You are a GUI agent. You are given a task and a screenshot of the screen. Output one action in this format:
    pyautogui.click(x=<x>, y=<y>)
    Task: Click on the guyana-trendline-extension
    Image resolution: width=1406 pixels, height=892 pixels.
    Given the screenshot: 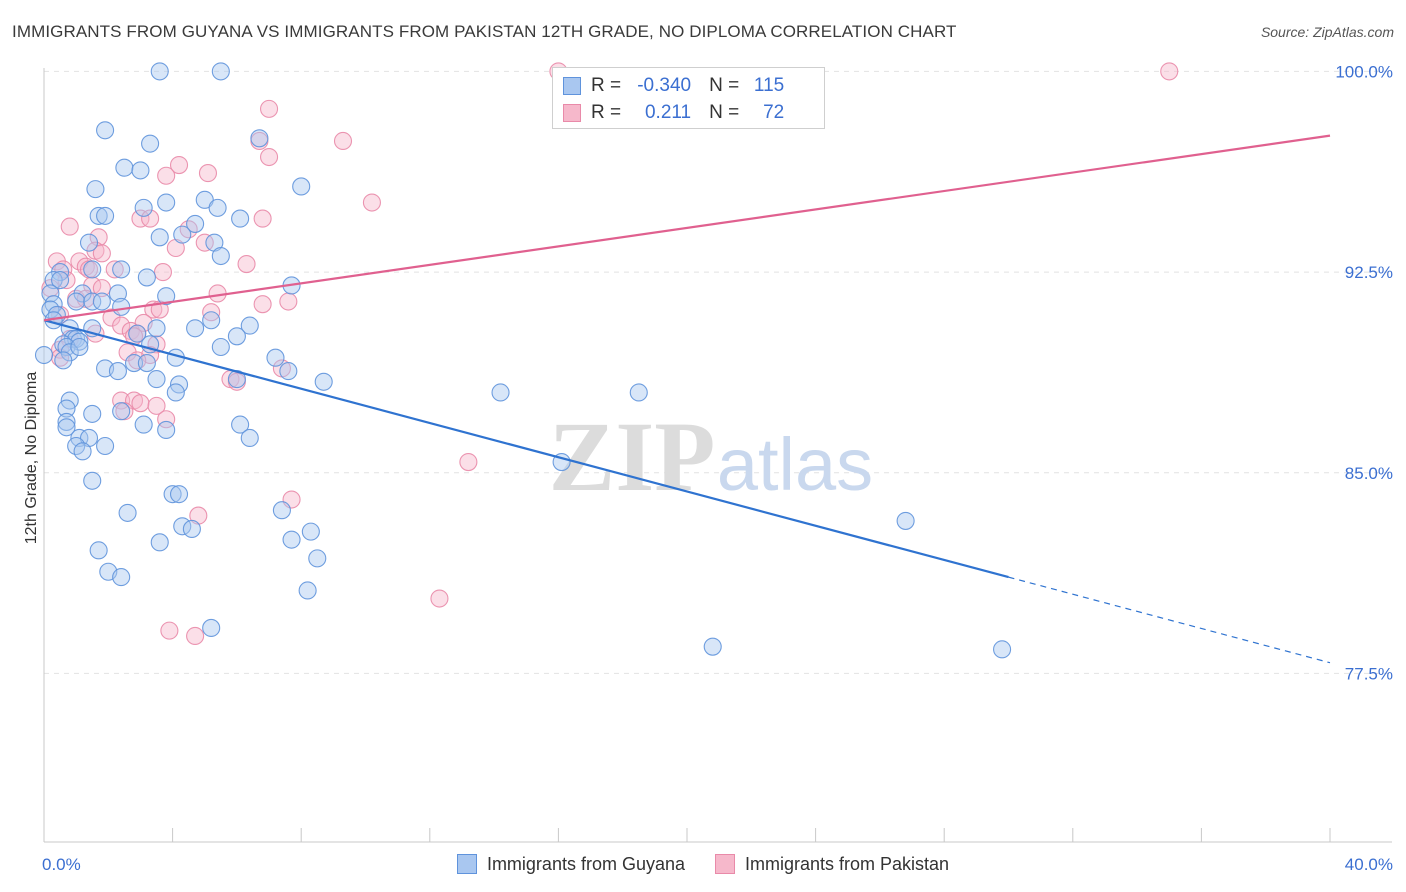 What is the action you would take?
    pyautogui.click(x=1169, y=620)
    